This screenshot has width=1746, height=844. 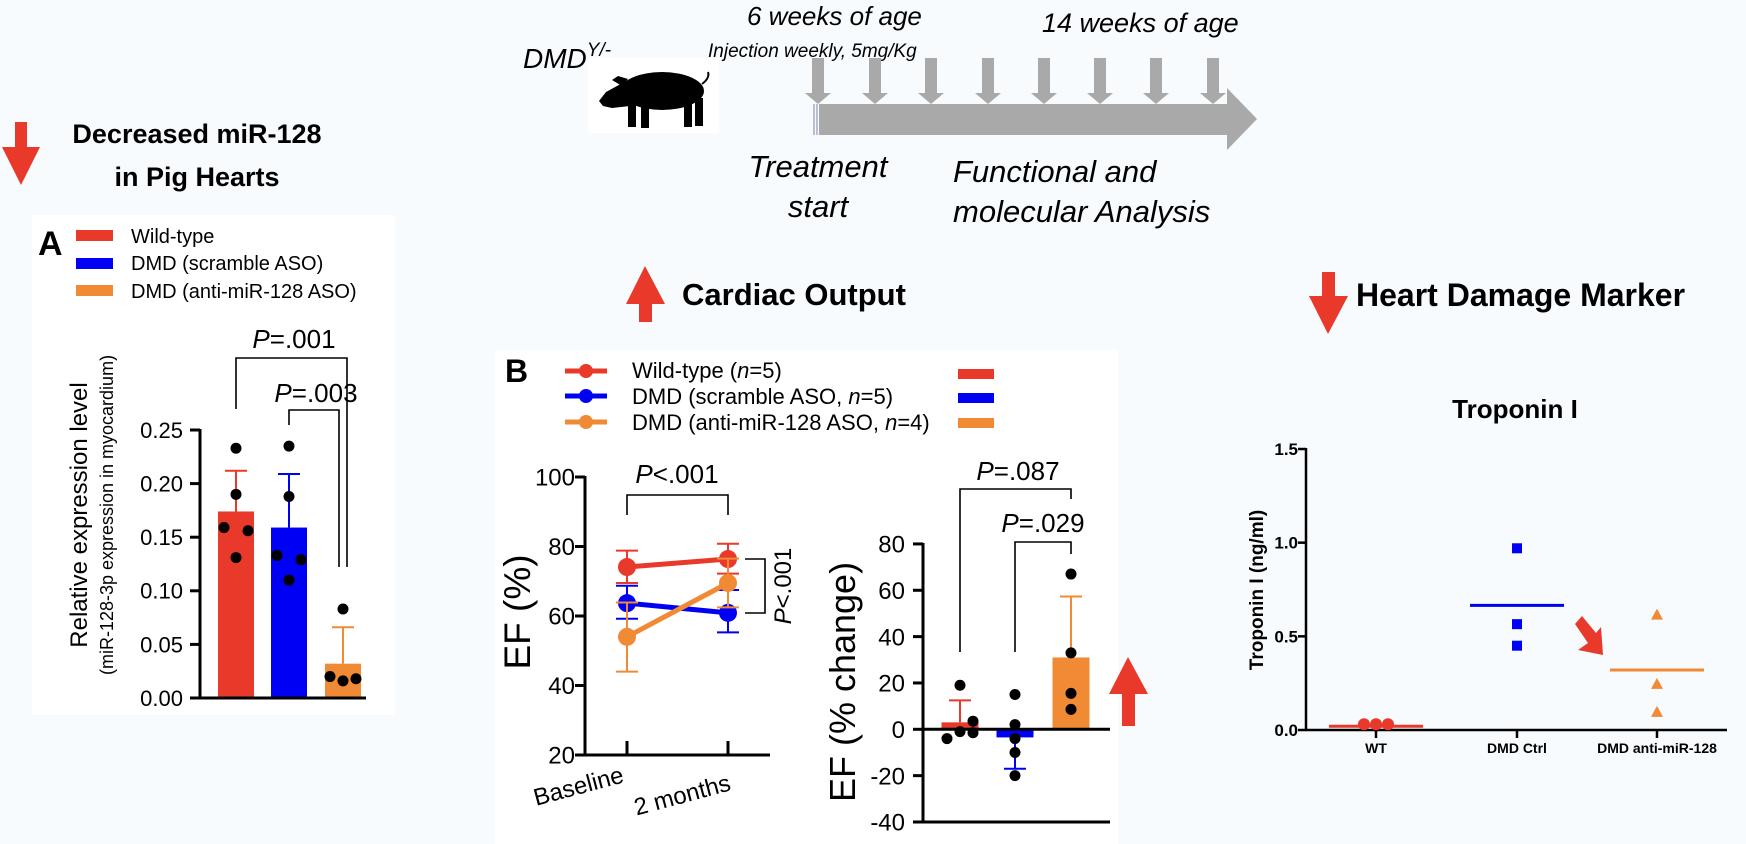 What do you see at coordinates (898, 730) in the screenshot?
I see `y-tick-label: 0` at bounding box center [898, 730].